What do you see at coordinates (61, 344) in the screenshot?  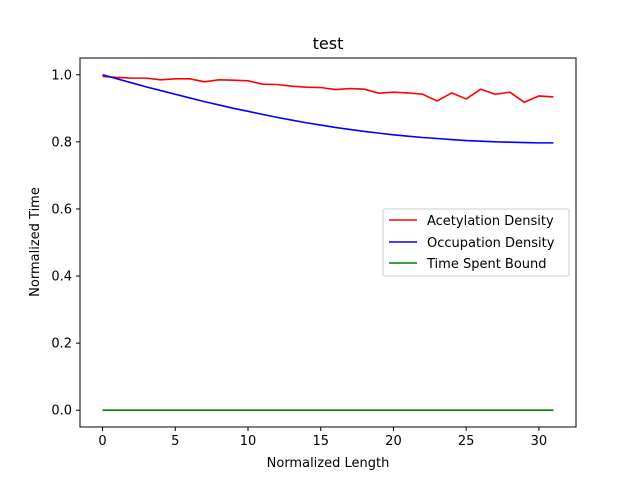 I see `y-tick-label: 0.2` at bounding box center [61, 344].